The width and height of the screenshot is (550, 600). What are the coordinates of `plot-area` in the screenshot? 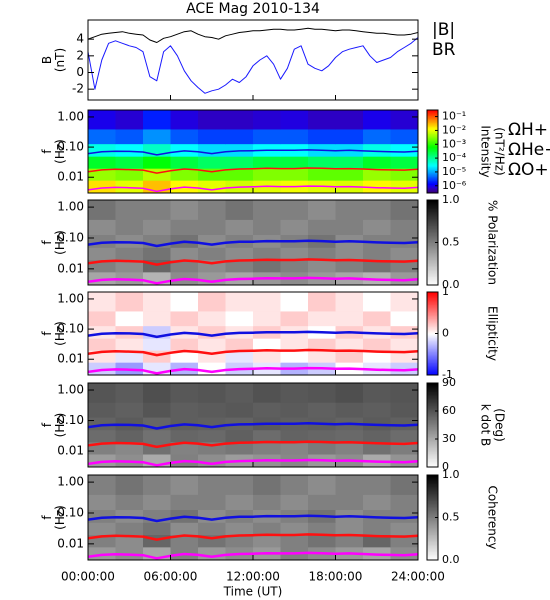 It's located at (253, 242).